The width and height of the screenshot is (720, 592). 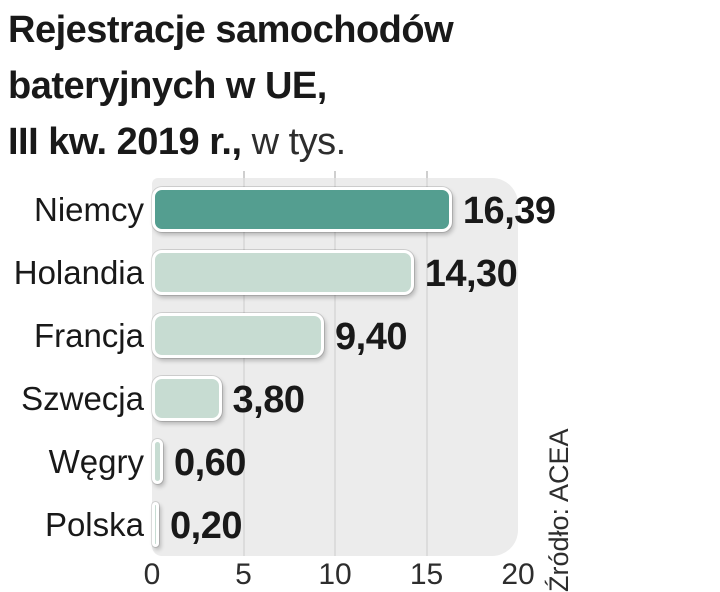 I want to click on chart-title-line3: III kw. 2019 r., w tys., so click(x=230, y=142).